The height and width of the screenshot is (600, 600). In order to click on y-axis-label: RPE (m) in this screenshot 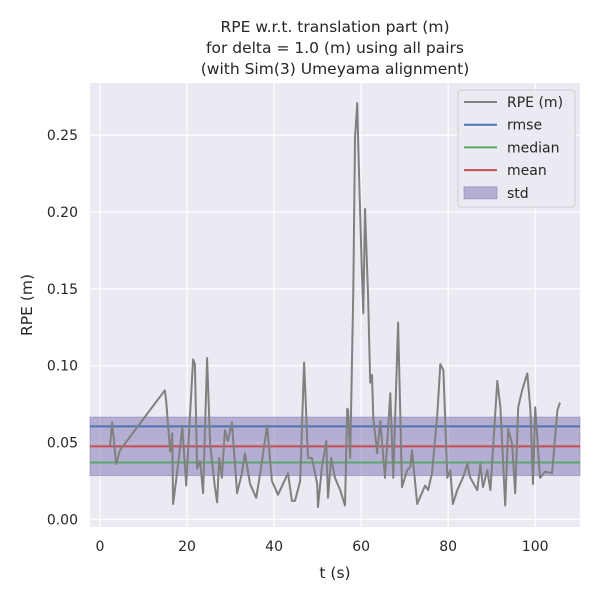, I will do `click(27, 305)`.